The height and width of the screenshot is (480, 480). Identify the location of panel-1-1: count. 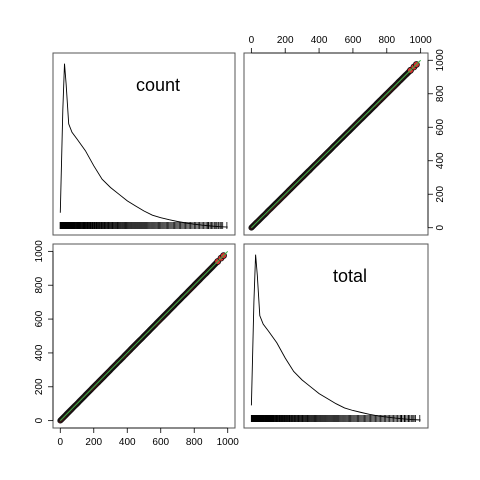
(144, 144).